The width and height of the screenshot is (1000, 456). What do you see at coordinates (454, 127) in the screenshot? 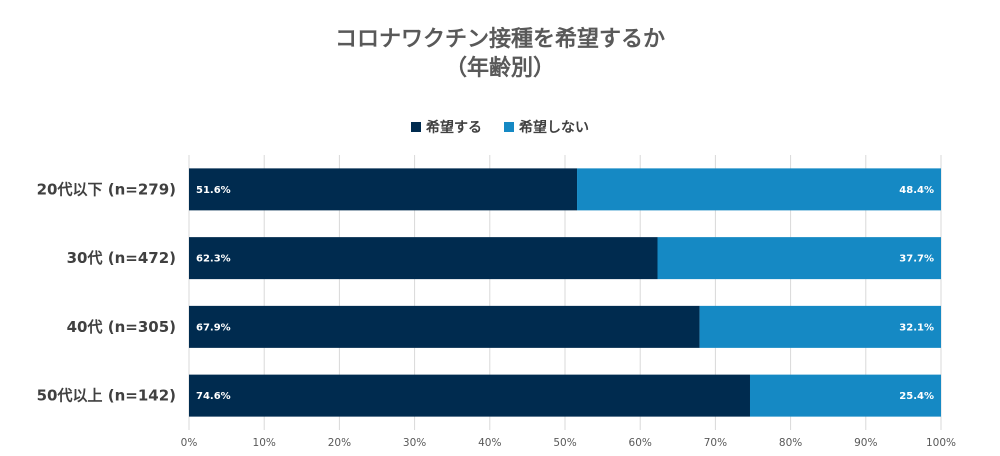
I see `legend-label: 希望する` at bounding box center [454, 127].